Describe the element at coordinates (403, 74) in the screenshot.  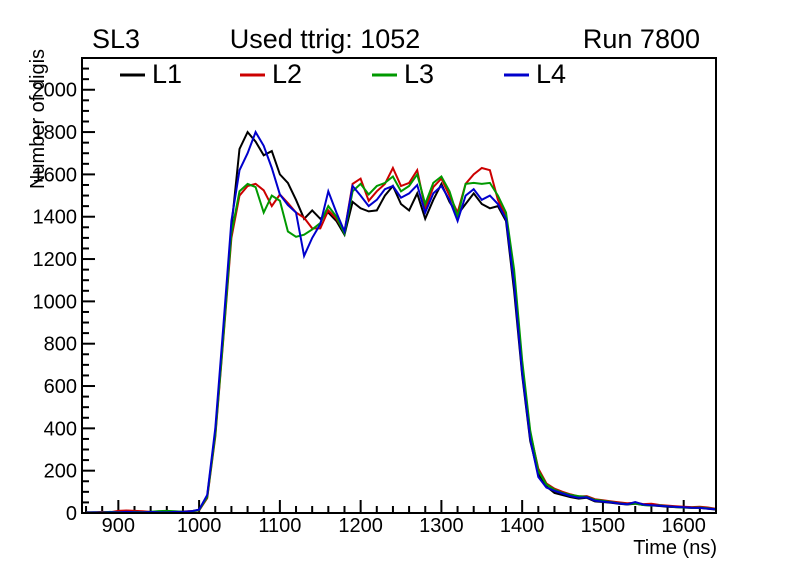
I see `legend-entry-l3: L3` at that location.